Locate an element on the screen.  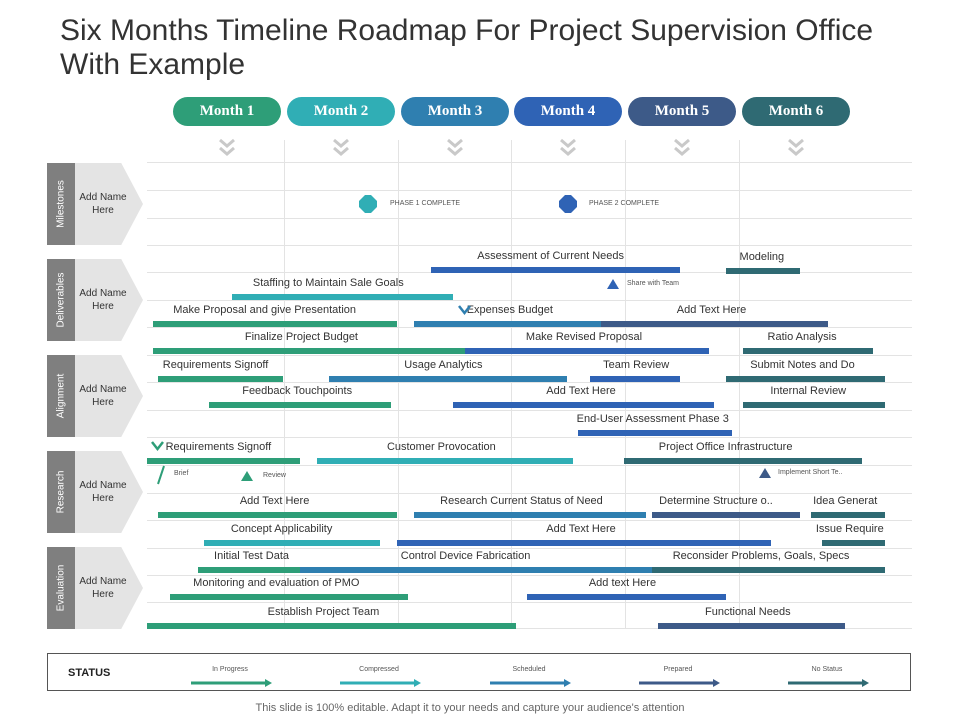
task-label: Monitoring and evaluation of PMO is located at coordinates (276, 583).